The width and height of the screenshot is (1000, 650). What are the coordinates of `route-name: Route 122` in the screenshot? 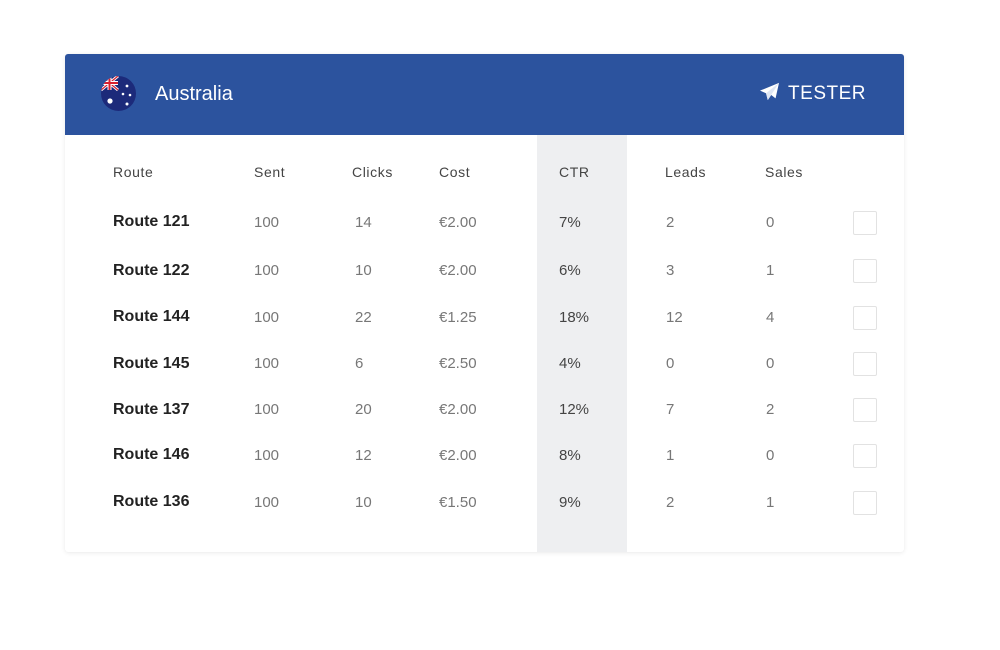 It's located at (151, 270).